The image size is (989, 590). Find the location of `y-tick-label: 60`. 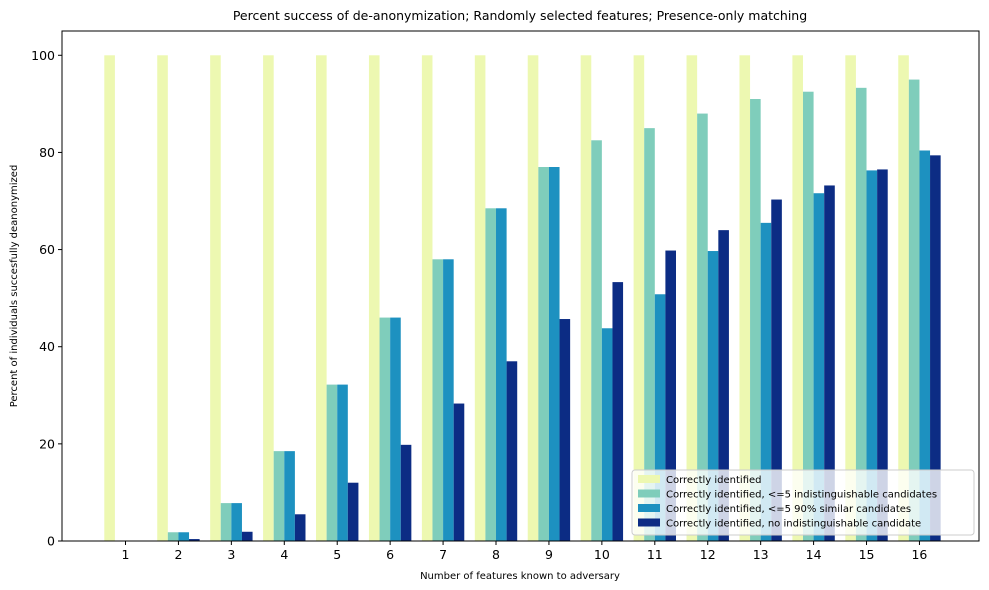

y-tick-label: 60 is located at coordinates (47, 249).